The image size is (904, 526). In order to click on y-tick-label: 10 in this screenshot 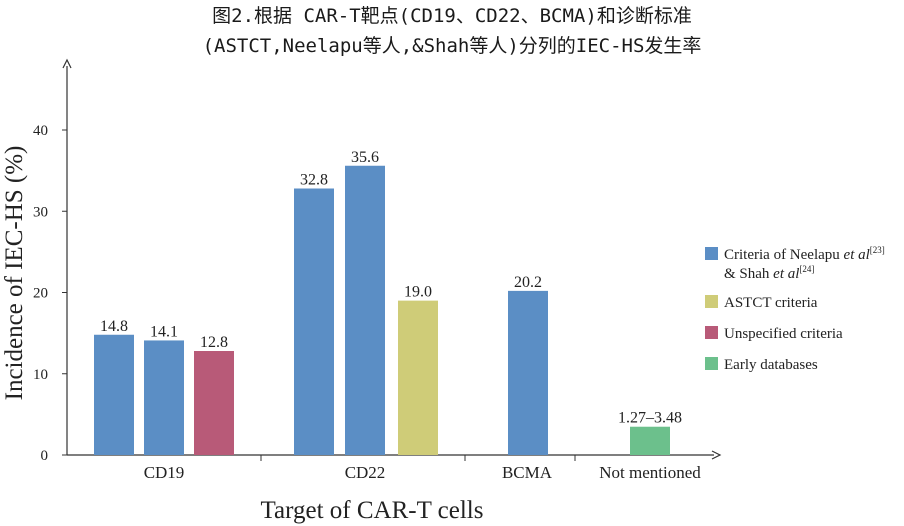, I will do `click(40, 375)`.